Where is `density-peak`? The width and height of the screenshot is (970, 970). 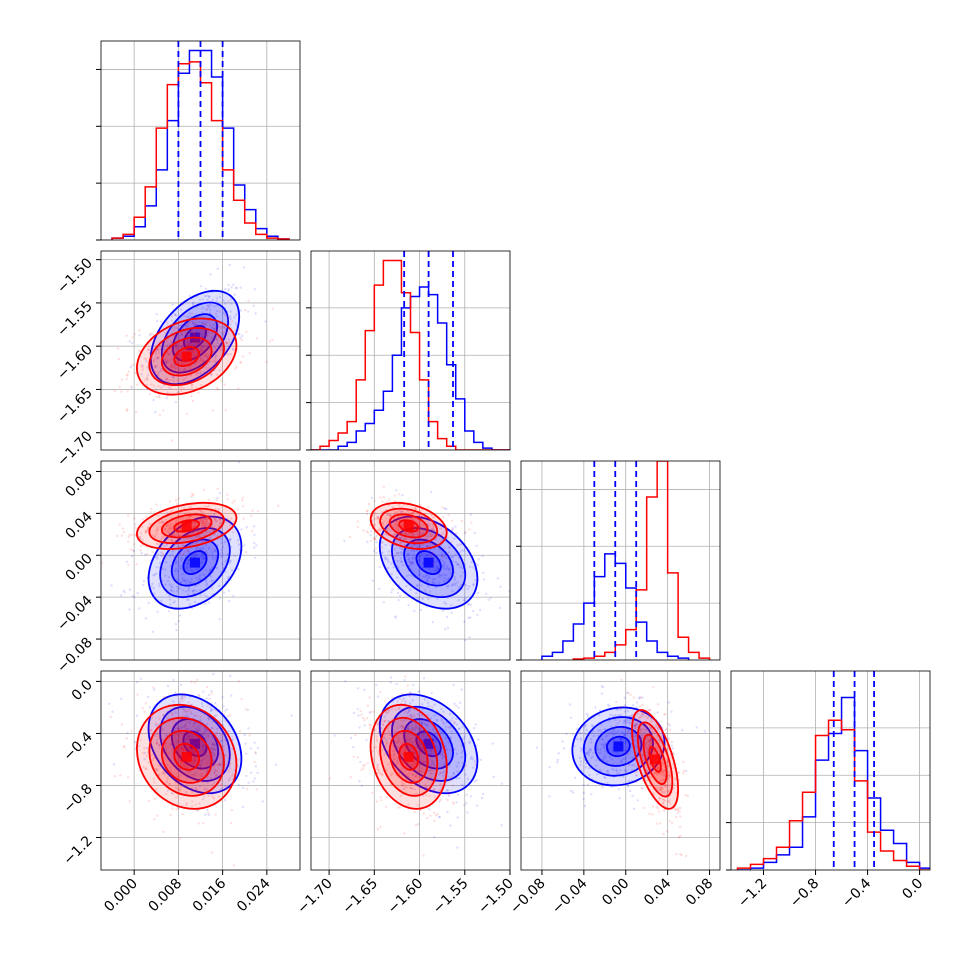 density-peak is located at coordinates (428, 743).